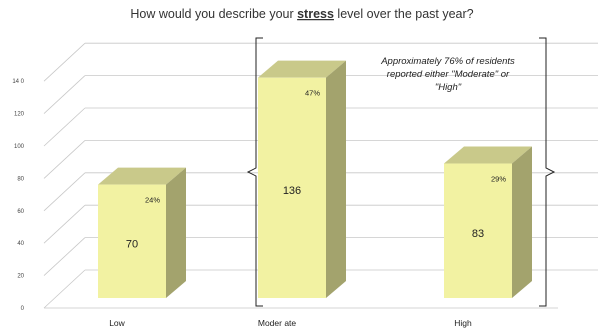  I want to click on bar-value-label: 70, so click(132, 244).